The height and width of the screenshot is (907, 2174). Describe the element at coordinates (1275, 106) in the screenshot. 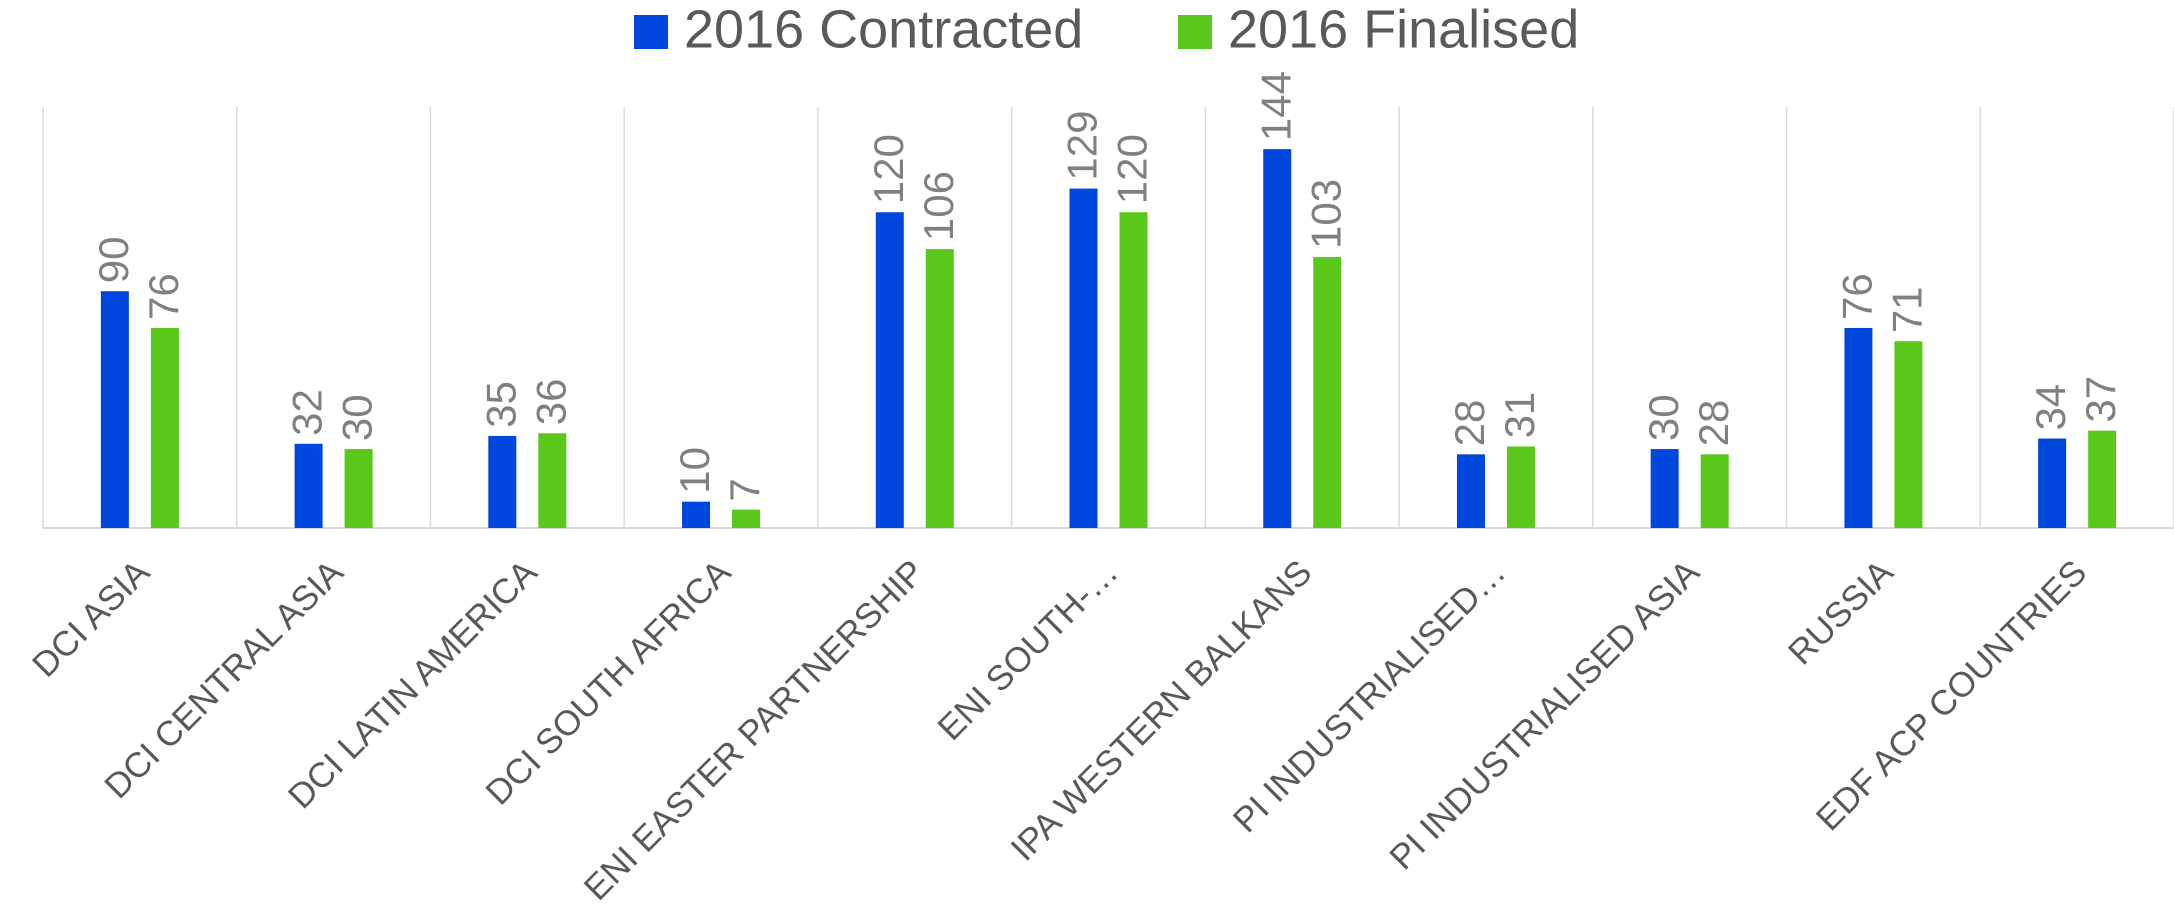

I see `value-label: 144` at that location.